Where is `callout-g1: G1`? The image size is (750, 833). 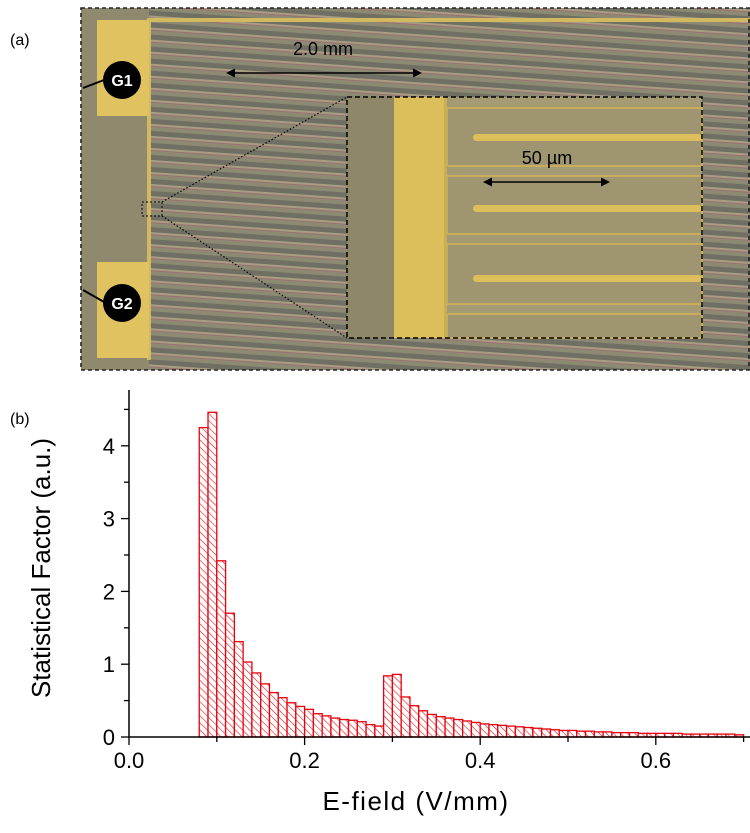 callout-g1: G1 is located at coordinates (111, 80).